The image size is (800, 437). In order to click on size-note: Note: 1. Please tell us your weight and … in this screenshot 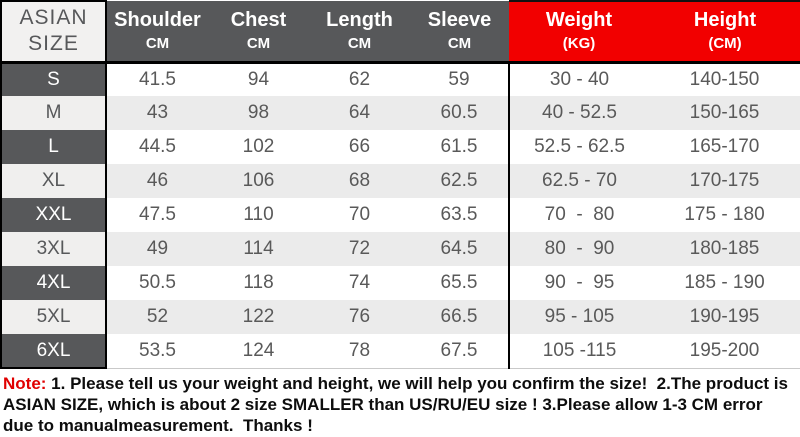, I will do `click(400, 404)`.